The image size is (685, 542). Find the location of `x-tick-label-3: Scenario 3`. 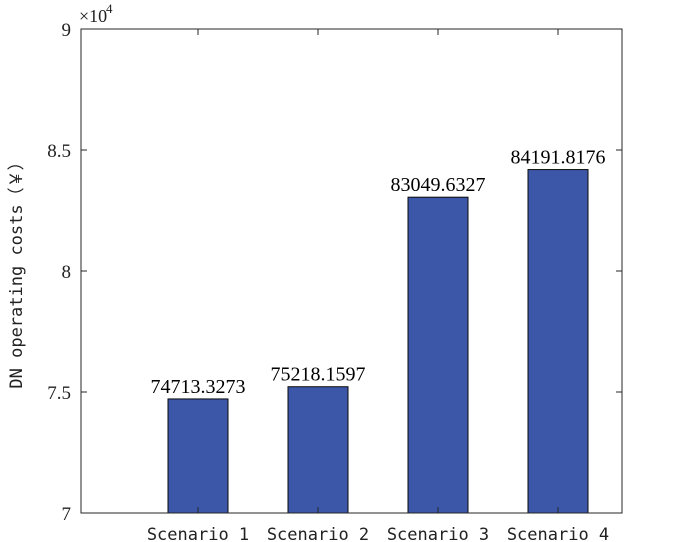

x-tick-label-3: Scenario 3 is located at coordinates (438, 533).